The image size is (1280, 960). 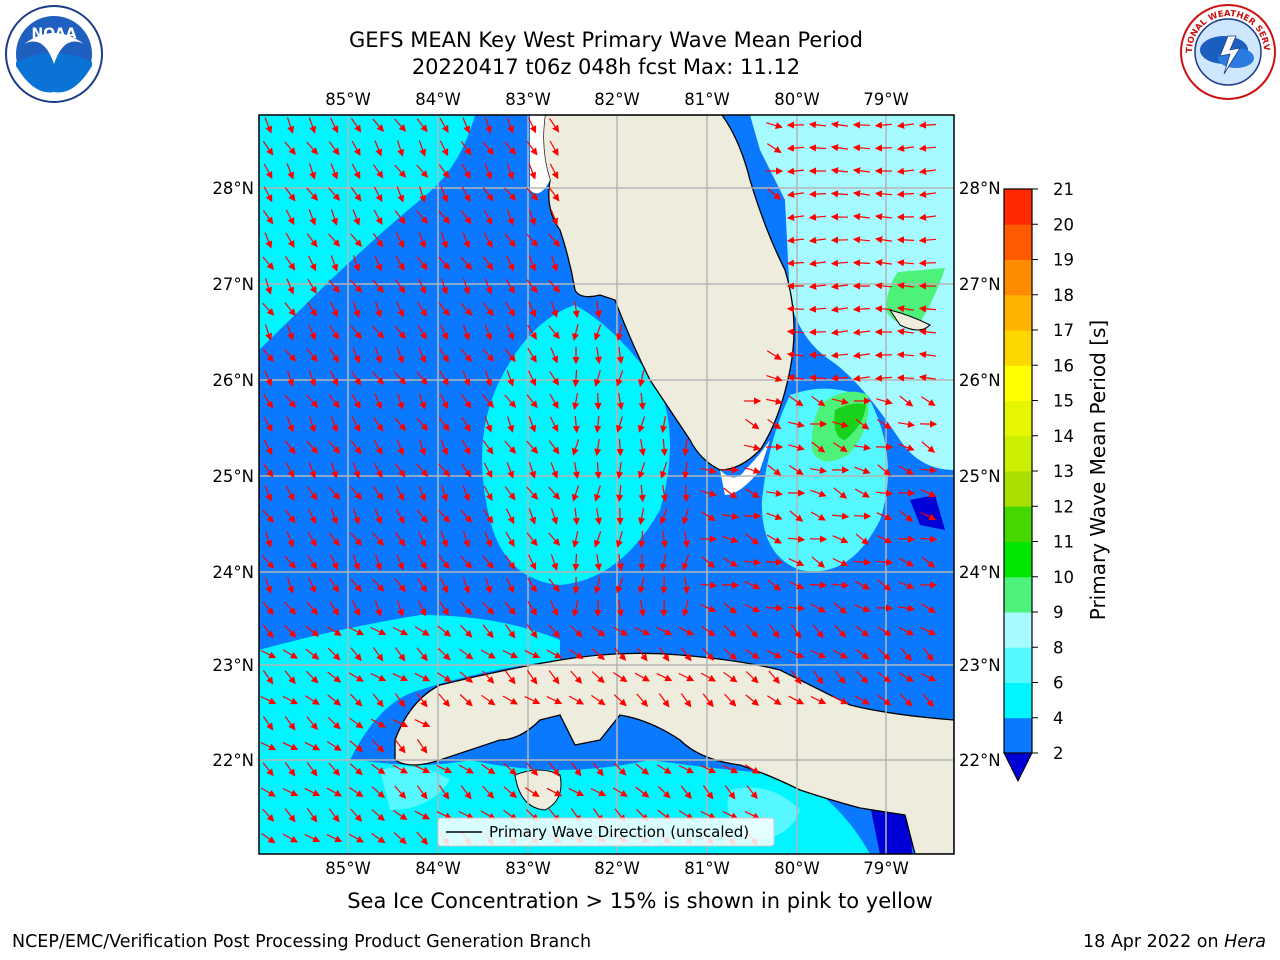 I want to click on colorbar-tick-label: 14, so click(x=1063, y=436).